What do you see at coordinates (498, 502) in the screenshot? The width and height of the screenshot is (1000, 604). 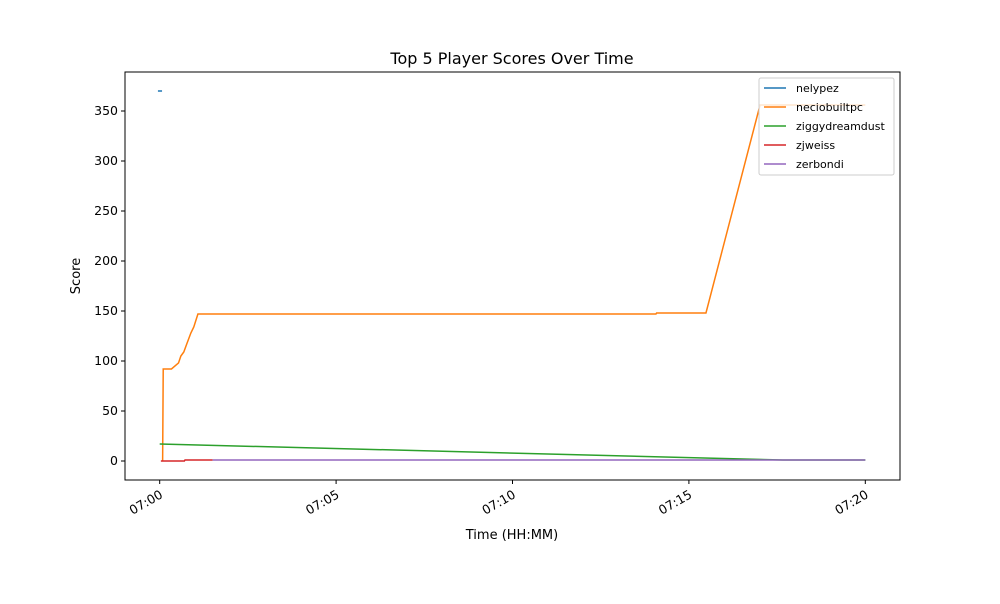 I see `x-tick-label: 07:10` at bounding box center [498, 502].